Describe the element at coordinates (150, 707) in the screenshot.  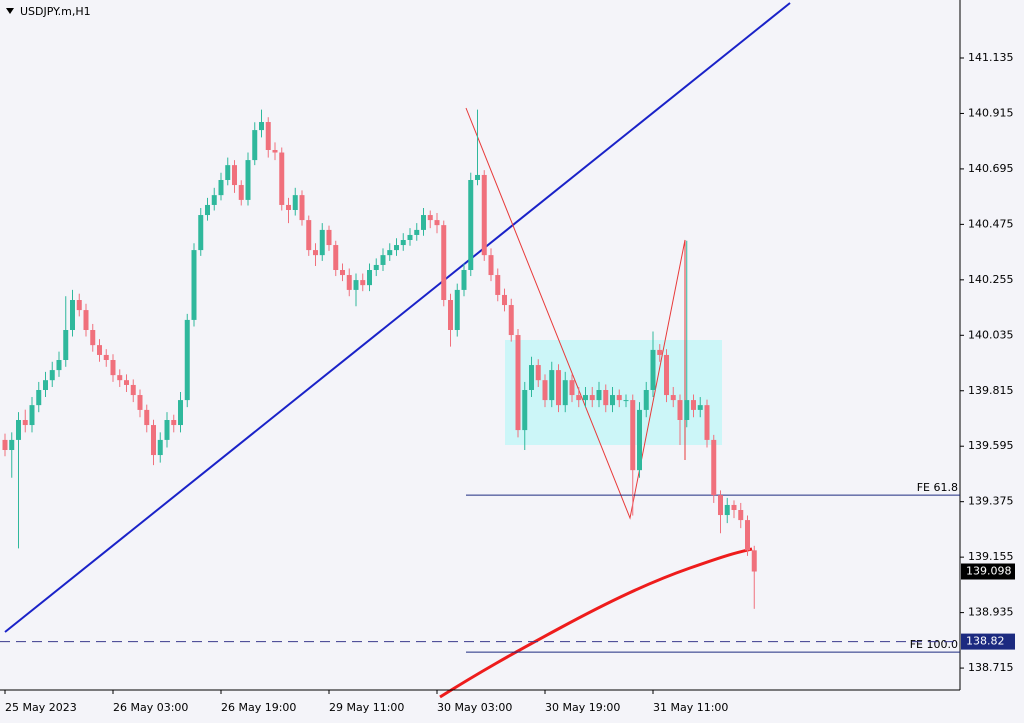
I see `x-tick-label: 26 May 03:00` at that location.